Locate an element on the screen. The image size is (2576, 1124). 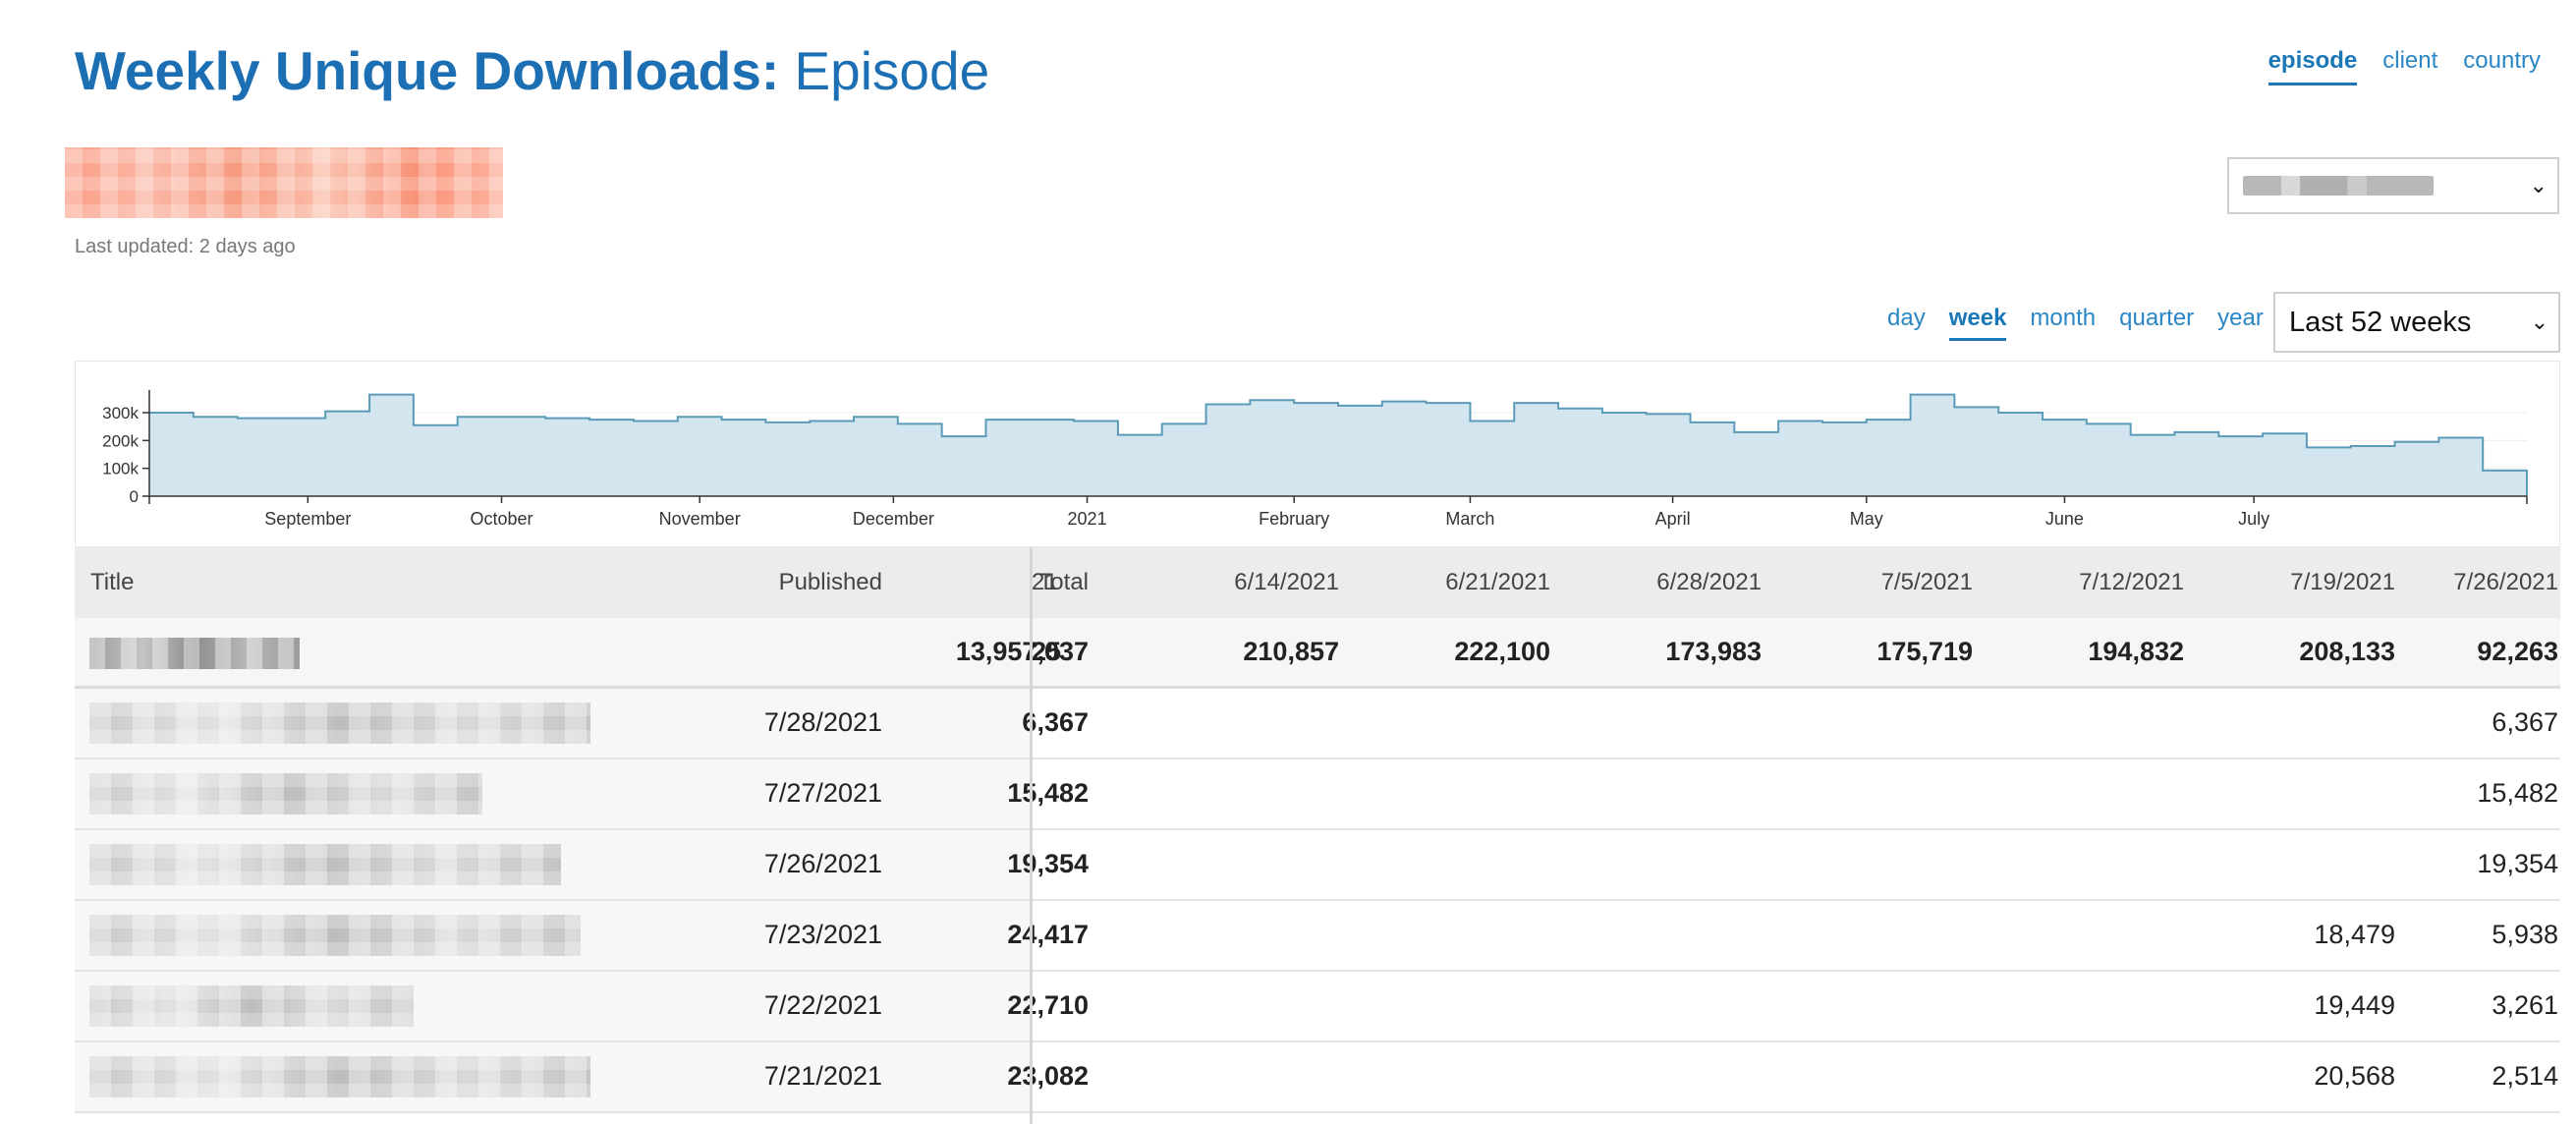
row-total: 19,354 is located at coordinates (1048, 863).